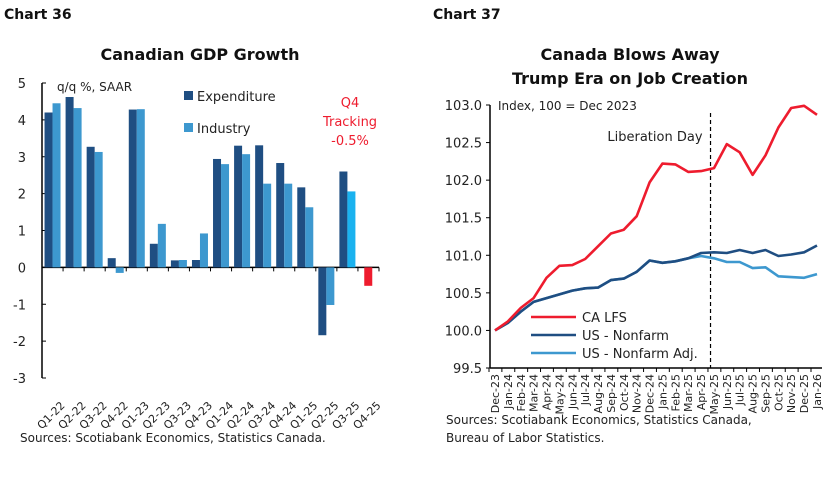  What do you see at coordinates (94, 87) in the screenshot?
I see `chart36-unit-label: q/q %, SAAR` at bounding box center [94, 87].